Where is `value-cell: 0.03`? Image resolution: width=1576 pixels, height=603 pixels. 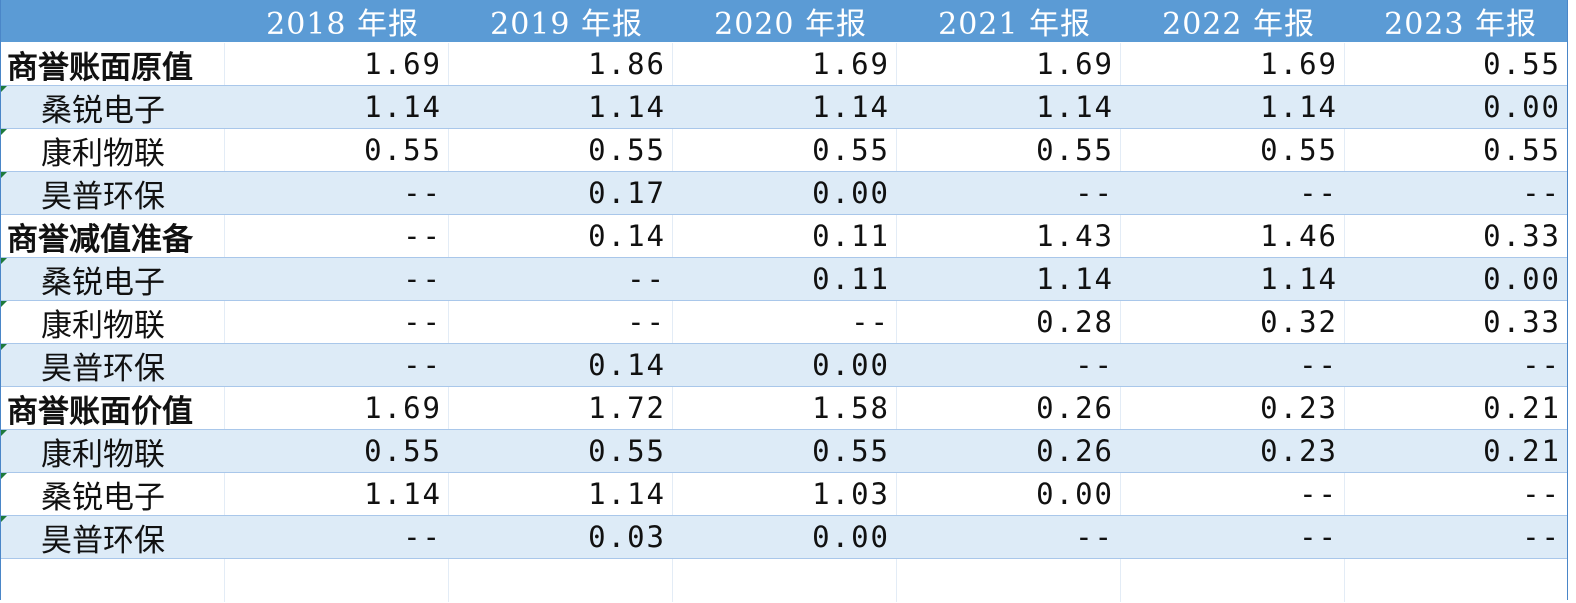
value-cell: 0.03 is located at coordinates (561, 537).